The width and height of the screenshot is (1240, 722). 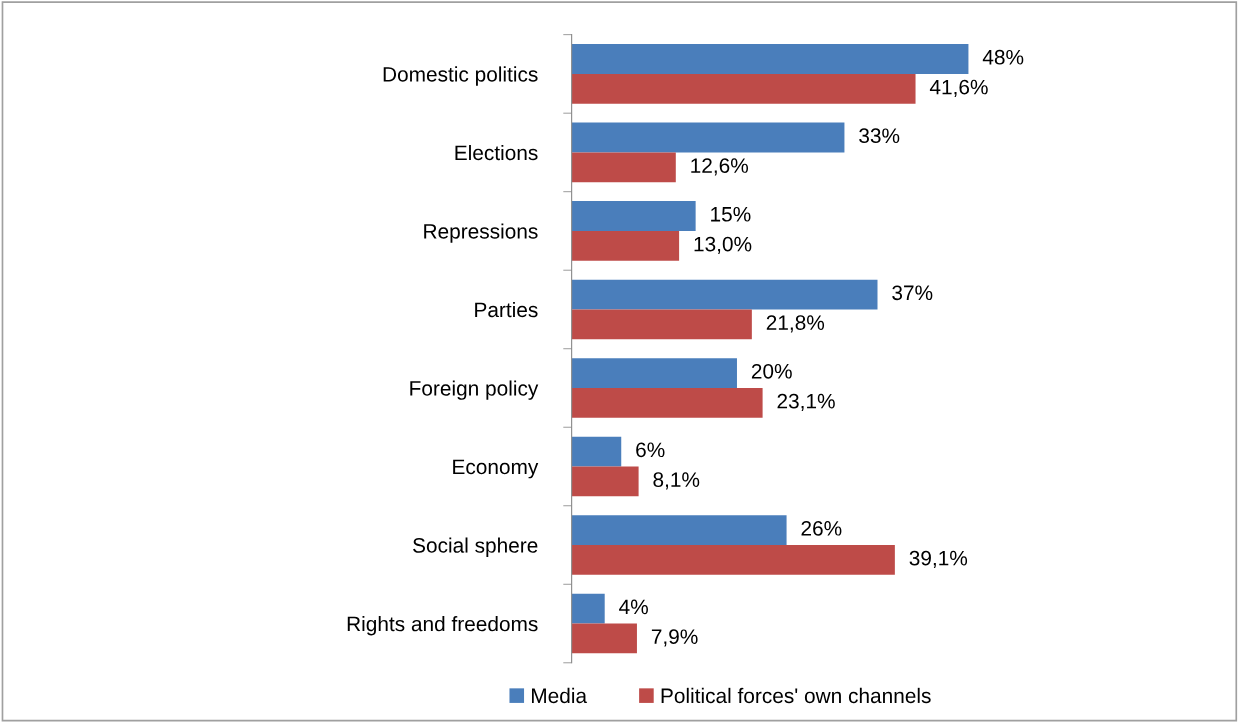 I want to click on y-tick-label: Parties, so click(x=506, y=309).